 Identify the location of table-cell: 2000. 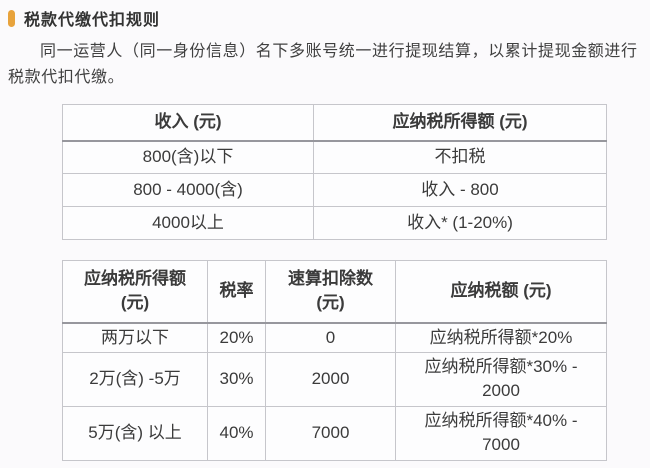
(330, 379).